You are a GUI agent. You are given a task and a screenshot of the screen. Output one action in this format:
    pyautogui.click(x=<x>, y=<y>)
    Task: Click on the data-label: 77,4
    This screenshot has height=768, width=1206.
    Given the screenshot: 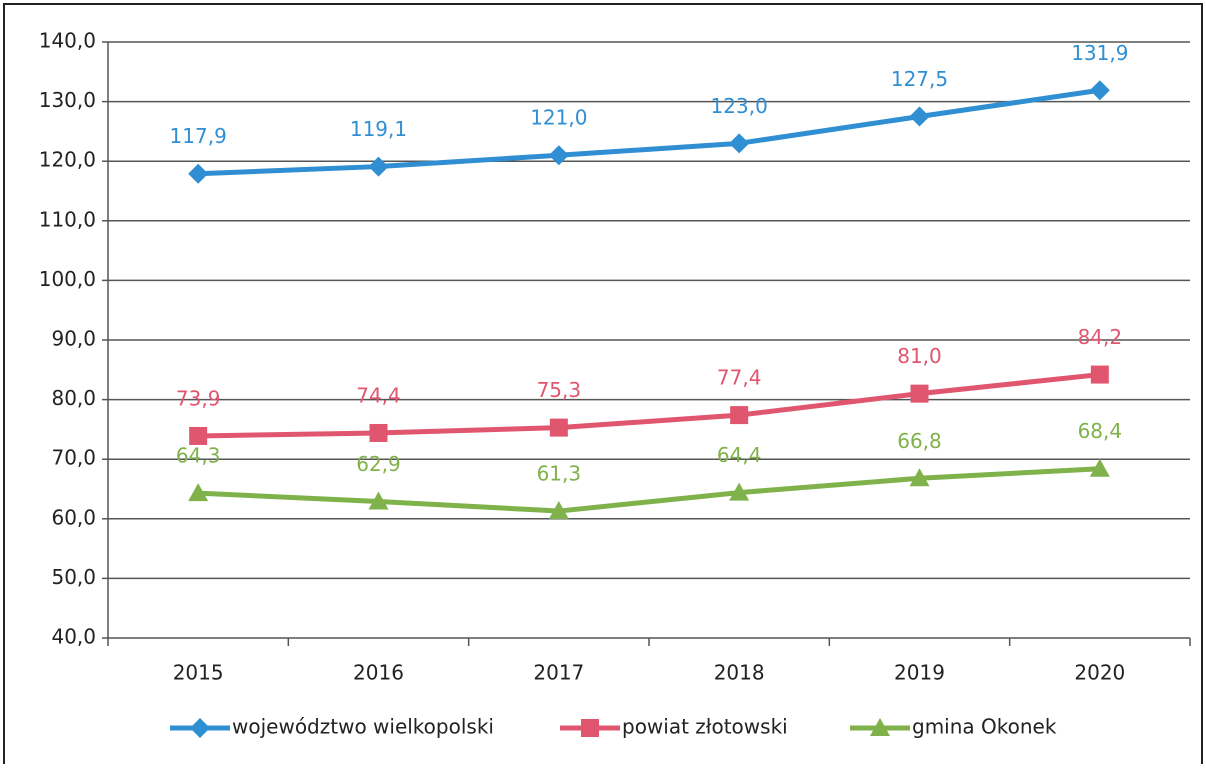 What is the action you would take?
    pyautogui.click(x=739, y=378)
    